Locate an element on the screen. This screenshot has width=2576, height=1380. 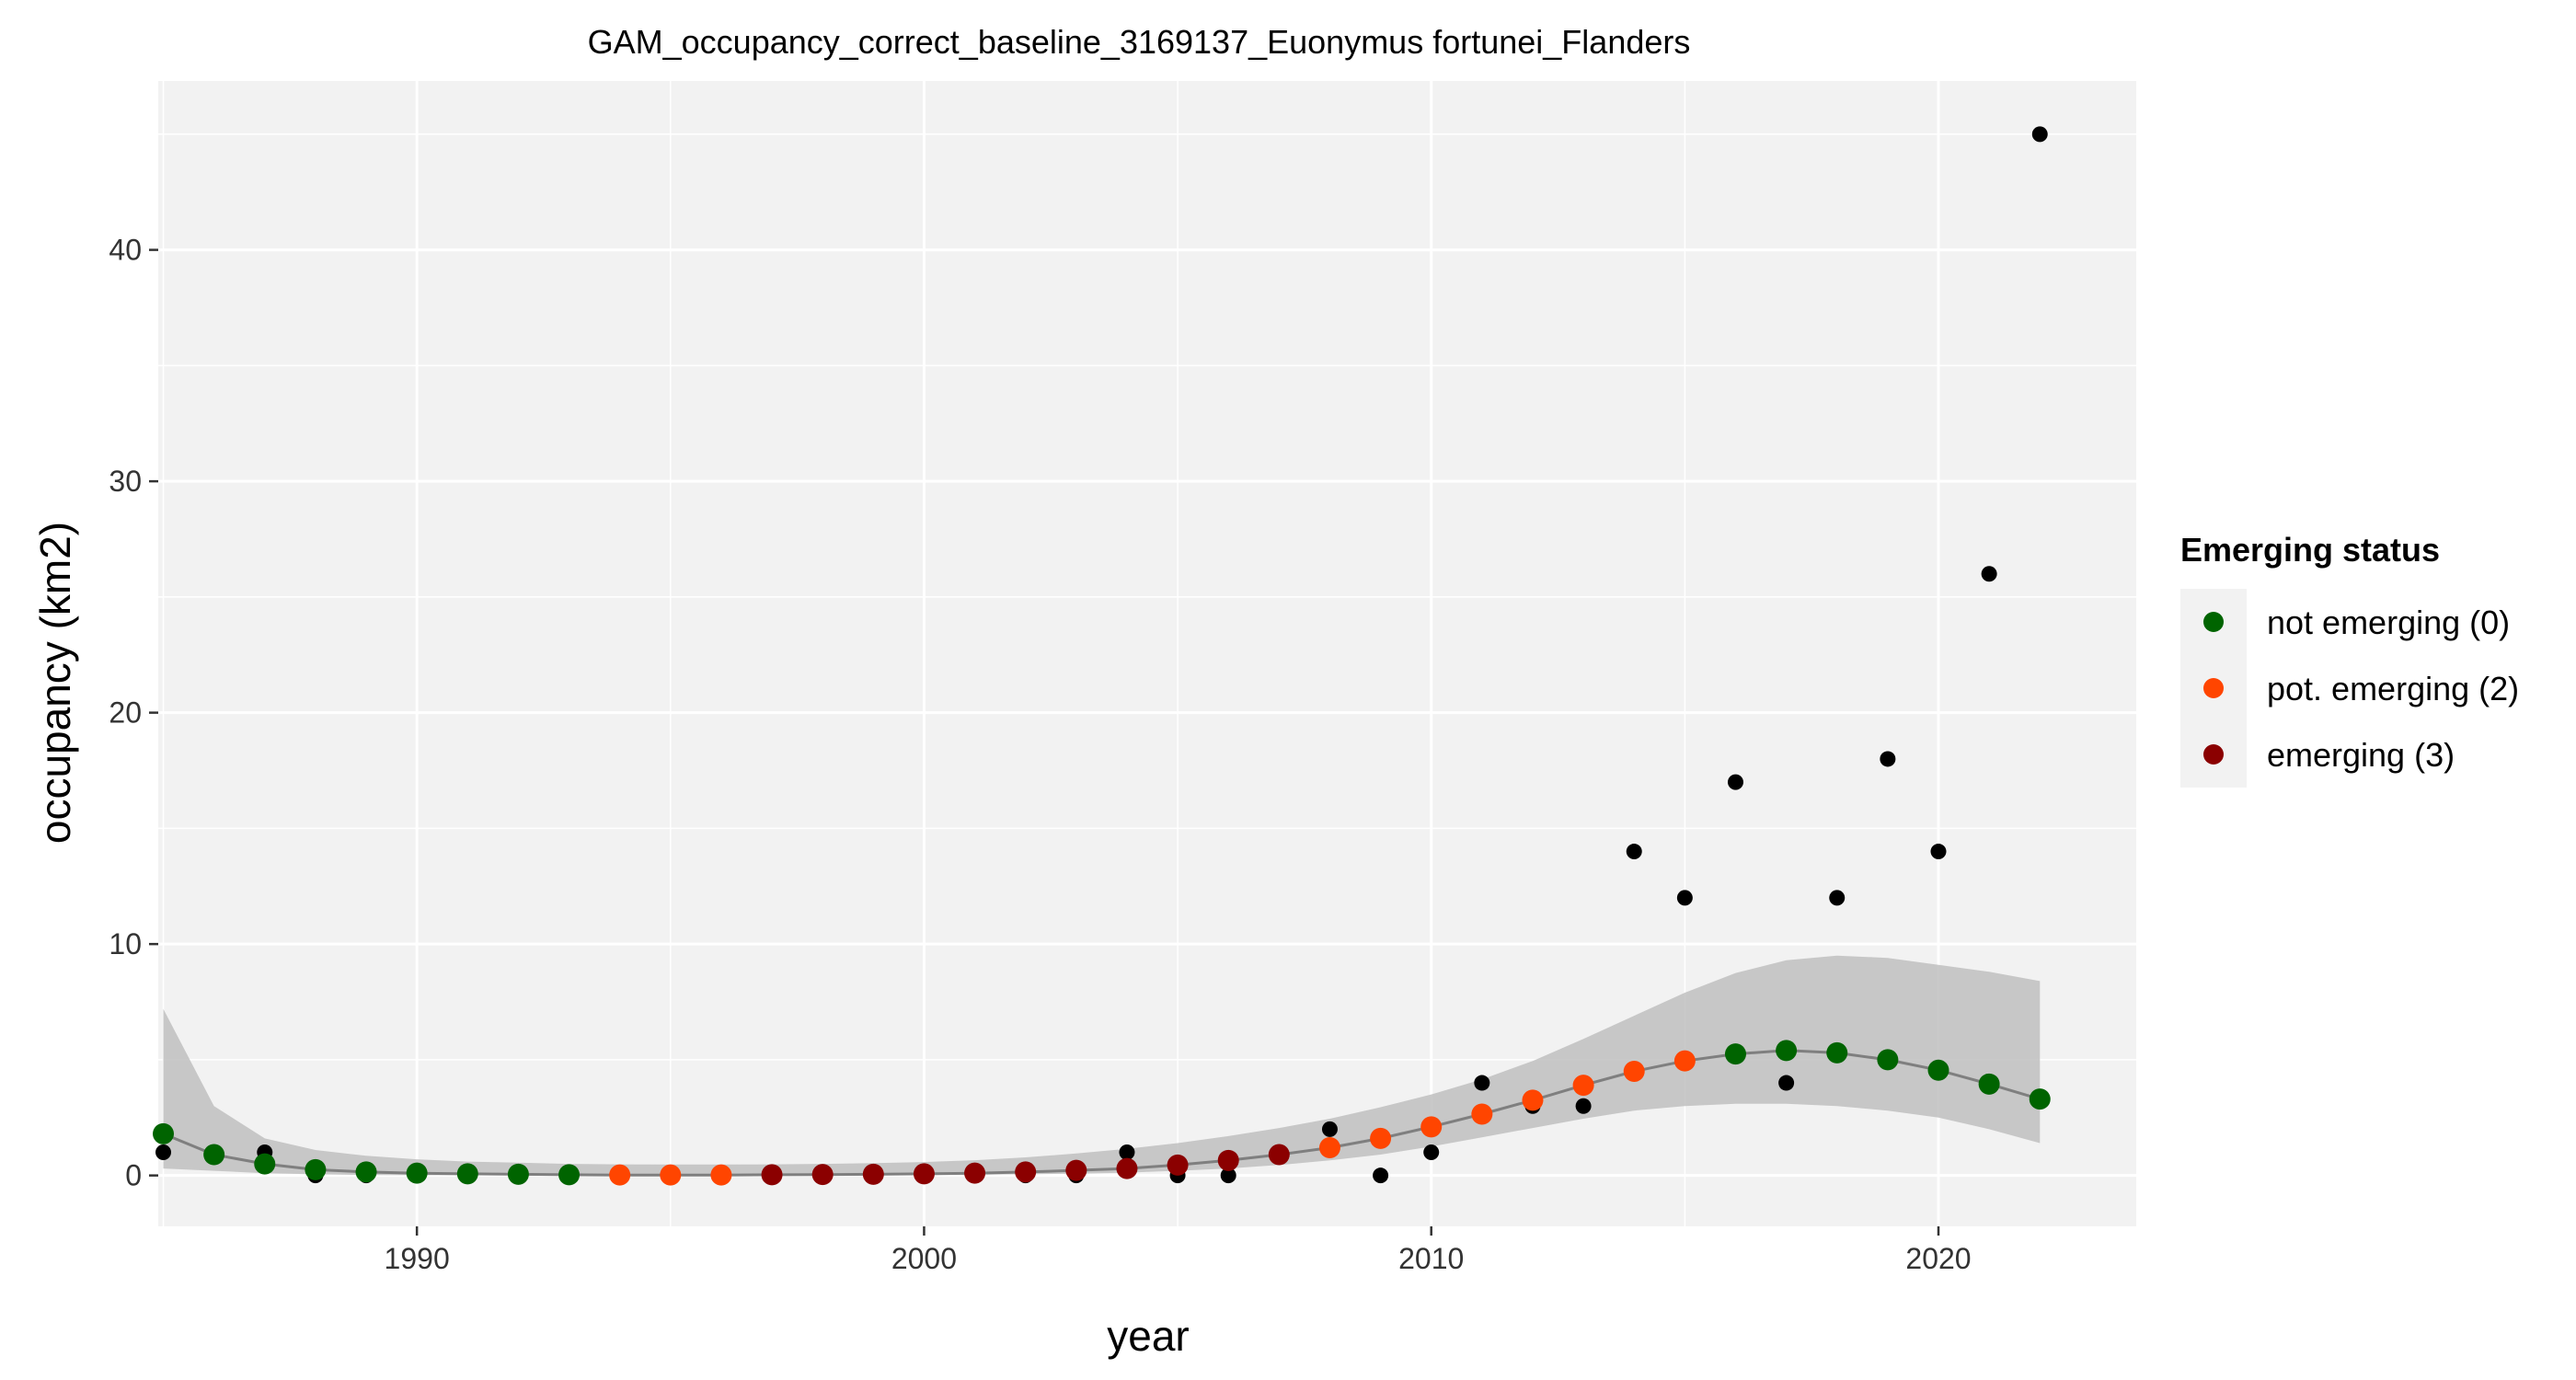
legend-title: Emerging status is located at coordinates (2310, 550).